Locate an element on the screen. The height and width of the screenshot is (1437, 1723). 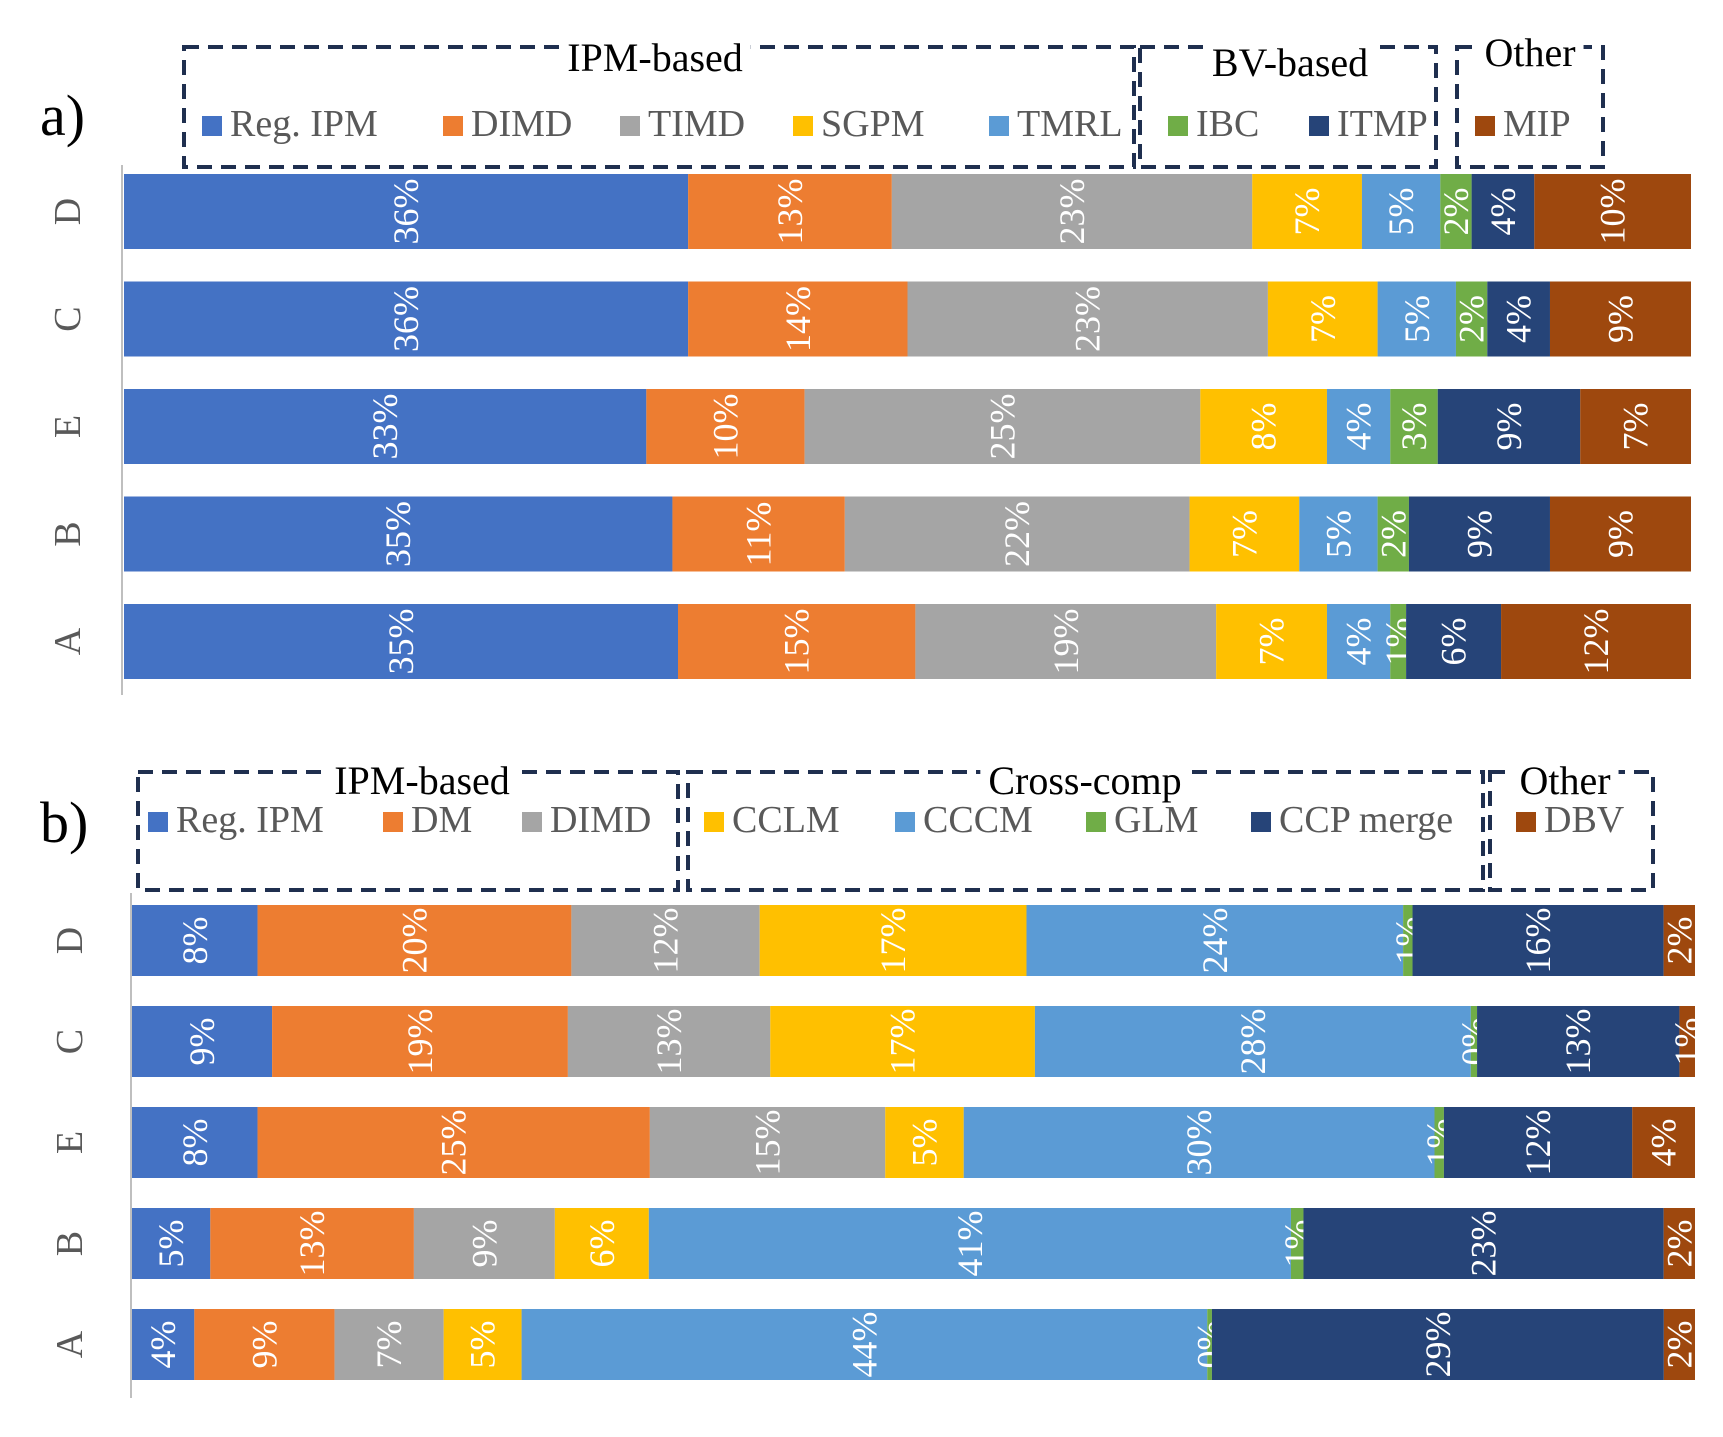
chart-b-data-label: 7% is located at coordinates (389, 1345).